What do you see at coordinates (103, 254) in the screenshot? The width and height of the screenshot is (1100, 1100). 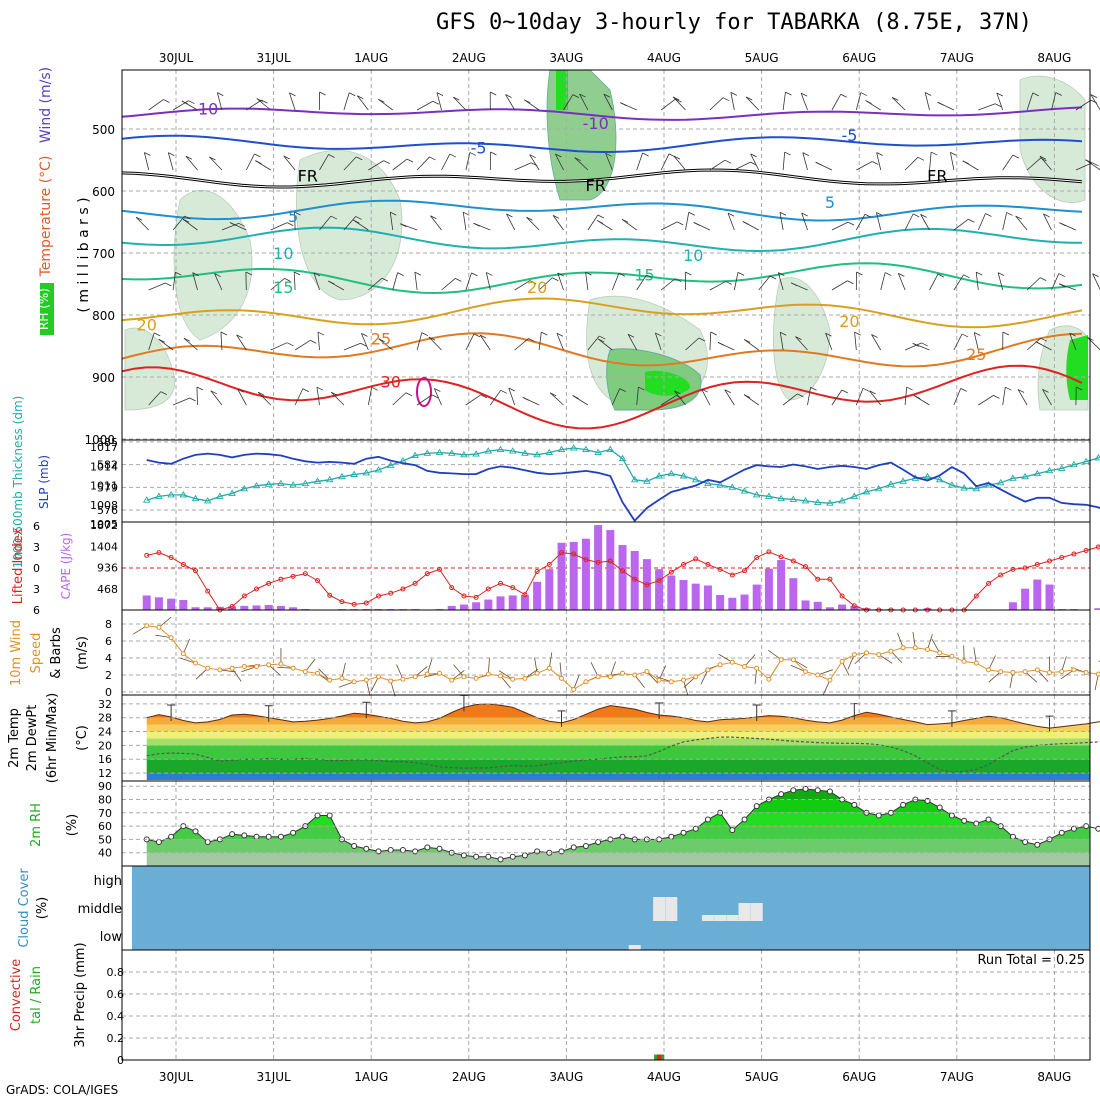 I see `pressure-tick: 700` at bounding box center [103, 254].